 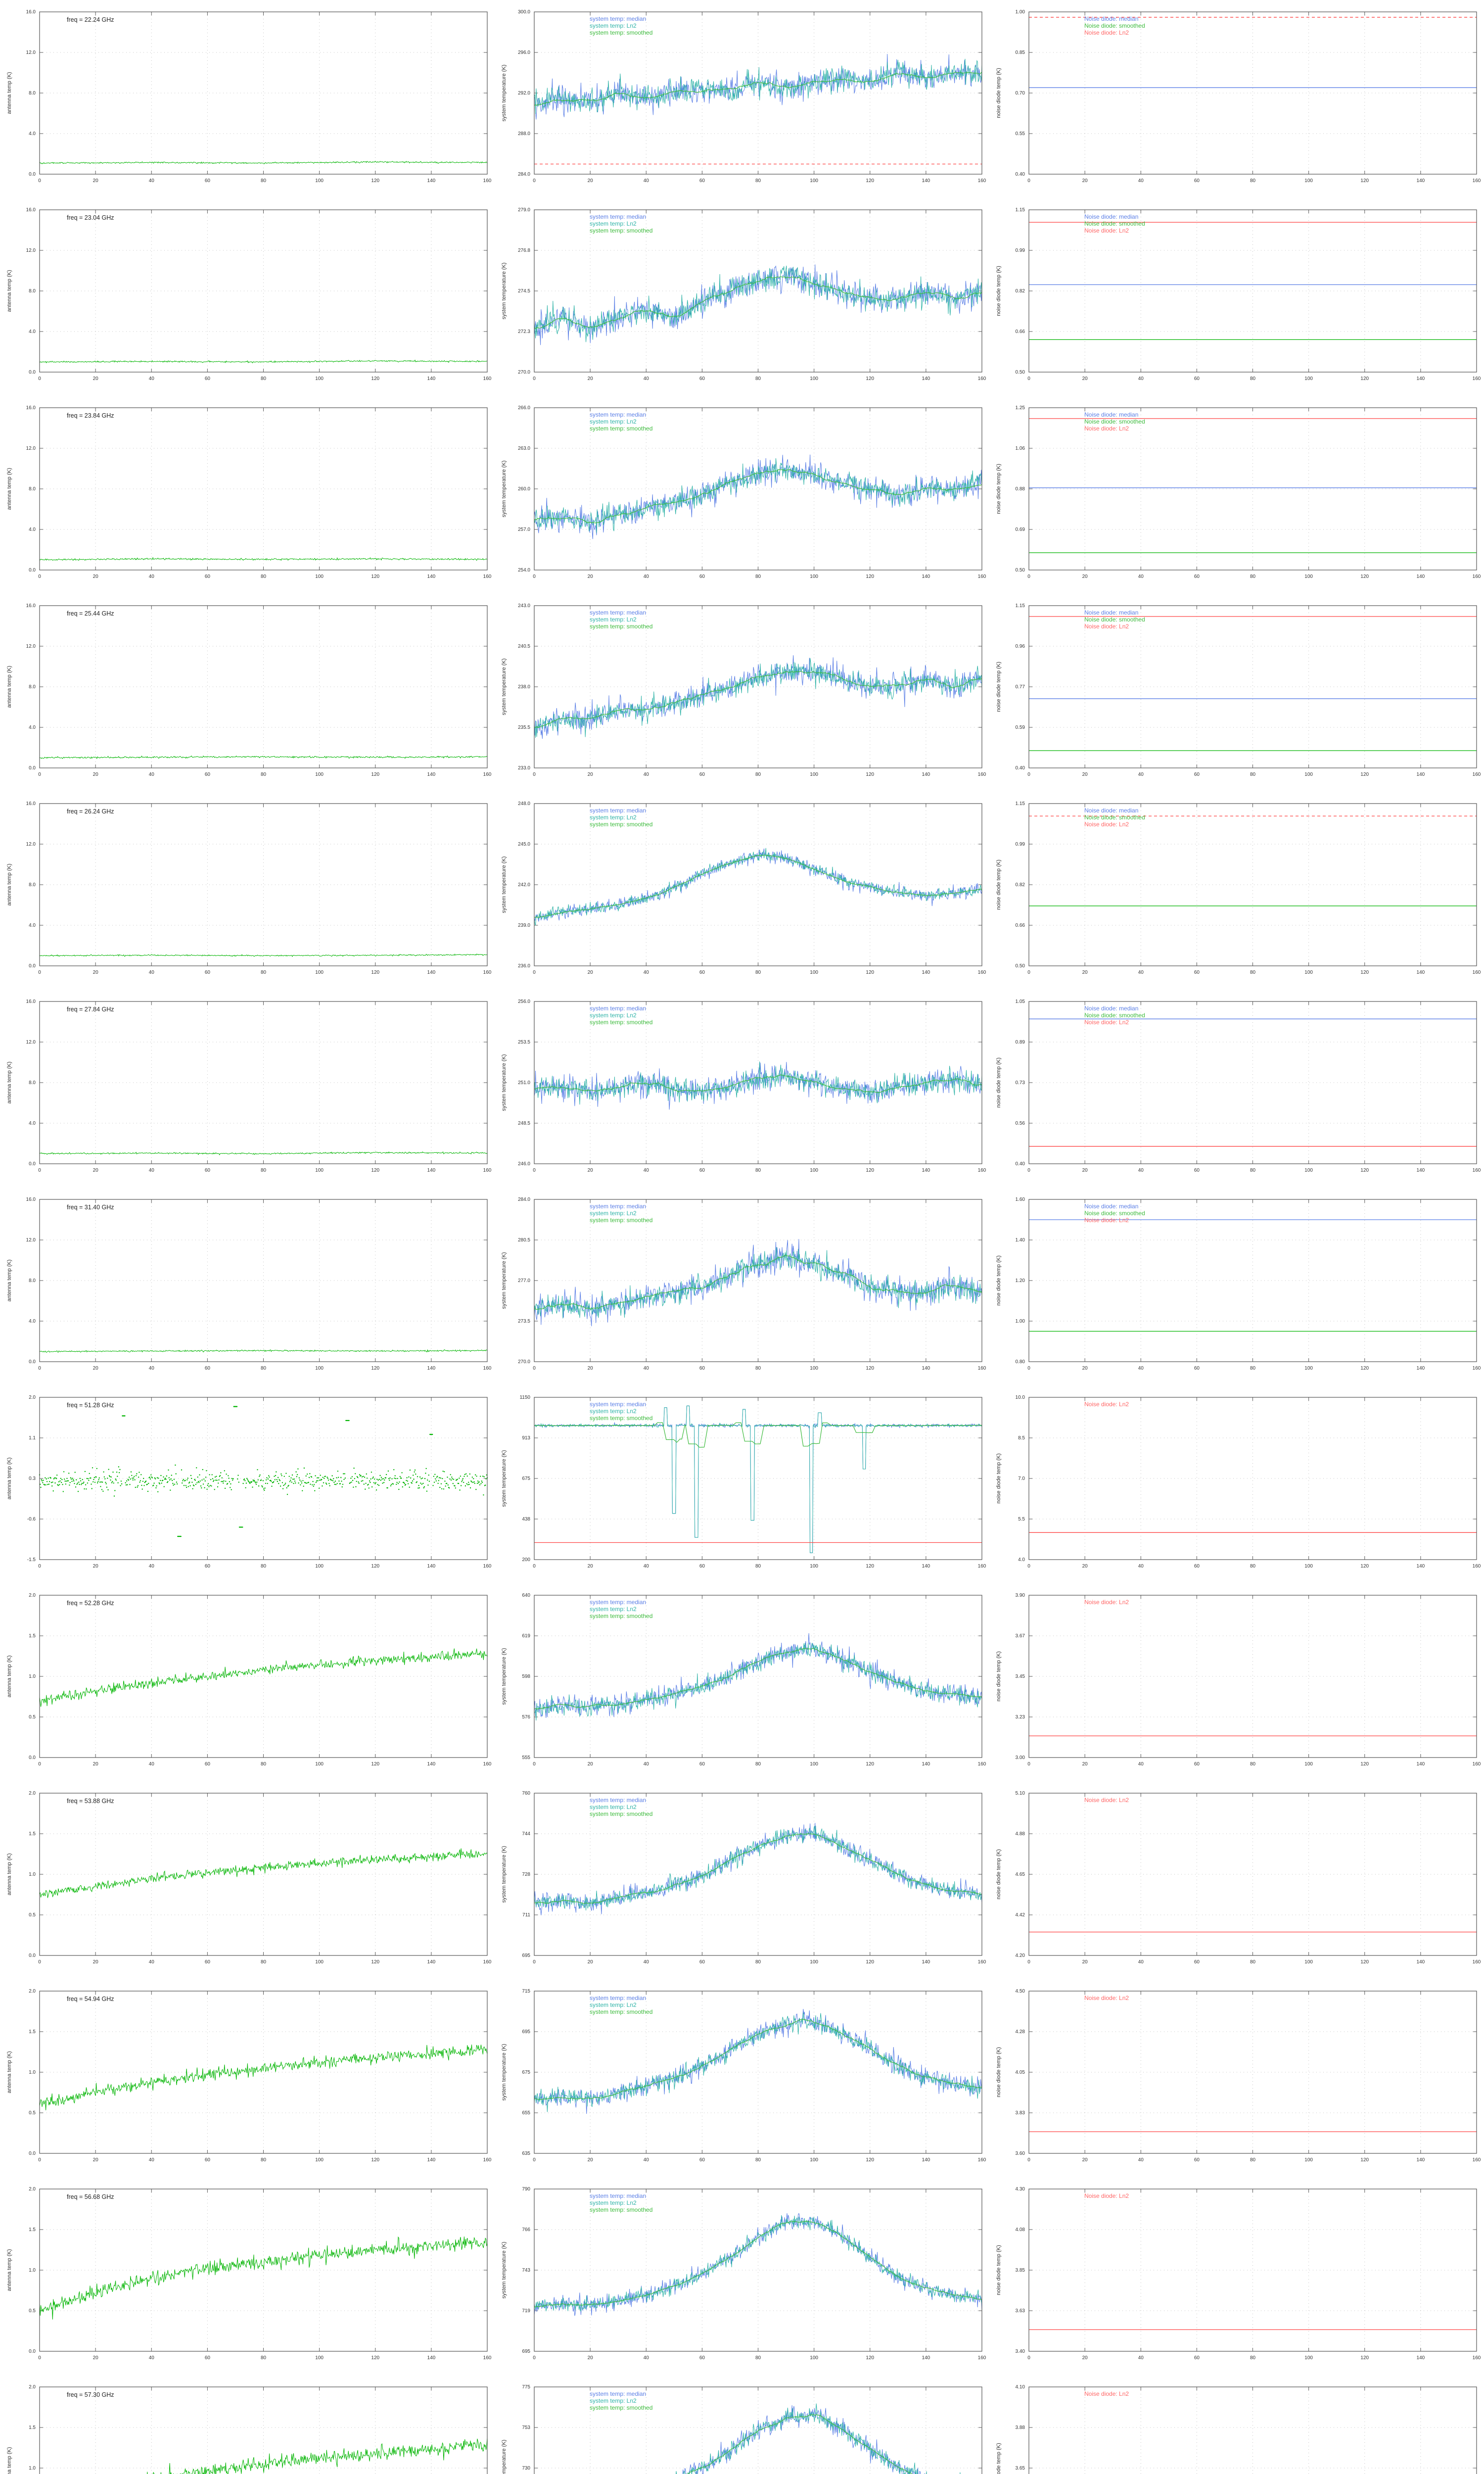 What do you see at coordinates (1020, 2271) in the screenshot?
I see `y-tick-label: 3.85` at bounding box center [1020, 2271].